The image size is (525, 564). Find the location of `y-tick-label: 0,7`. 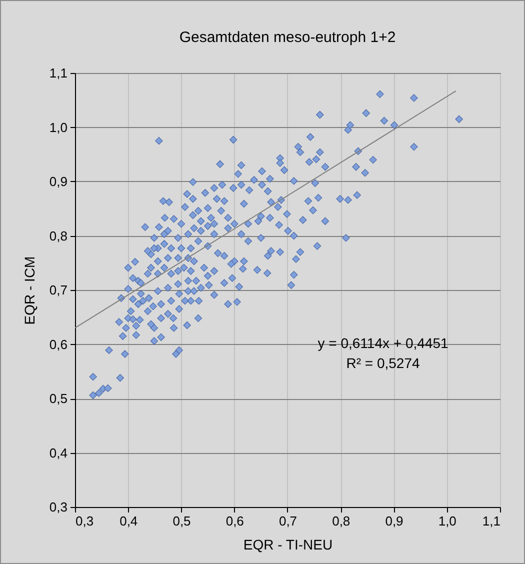

y-tick-label: 0,7 is located at coordinates (58, 290).